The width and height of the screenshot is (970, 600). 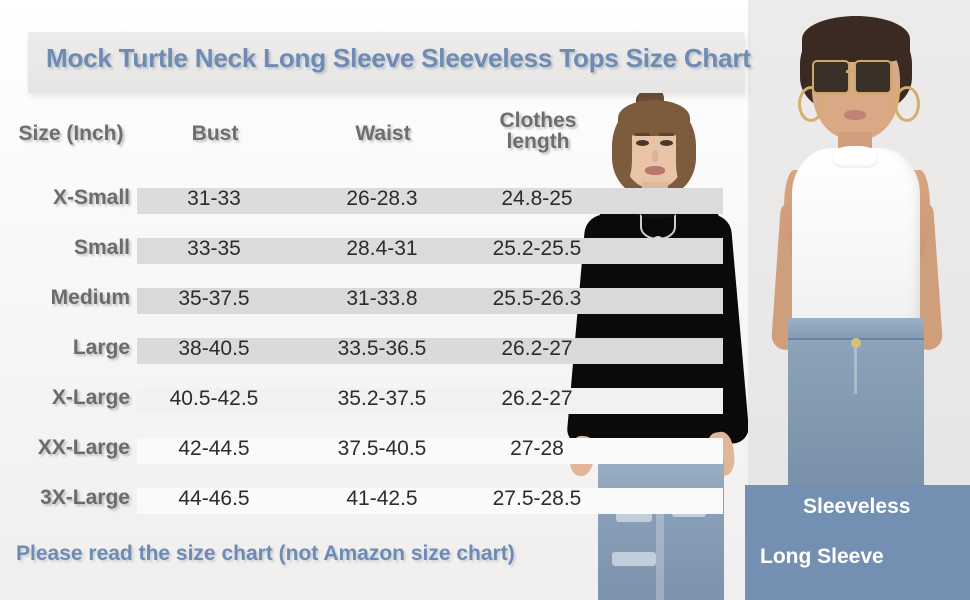 I want to click on row-bust-value: 35-37.5, so click(x=214, y=298).